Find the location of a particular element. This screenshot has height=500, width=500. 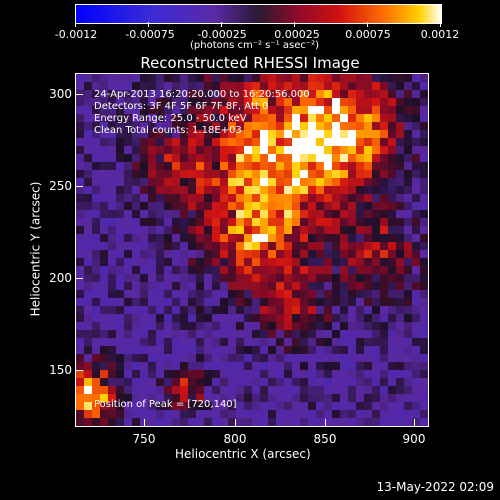

colorbar-label: 0.00075 is located at coordinates (368, 34).